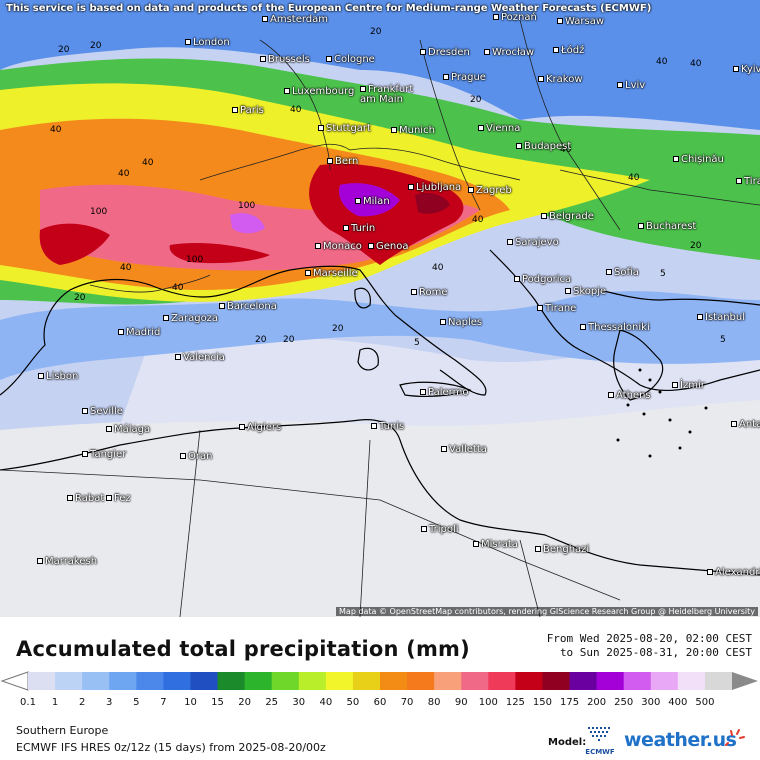 The image size is (760, 760). What do you see at coordinates (139, 333) in the screenshot?
I see `city-label: Madrid` at bounding box center [139, 333].